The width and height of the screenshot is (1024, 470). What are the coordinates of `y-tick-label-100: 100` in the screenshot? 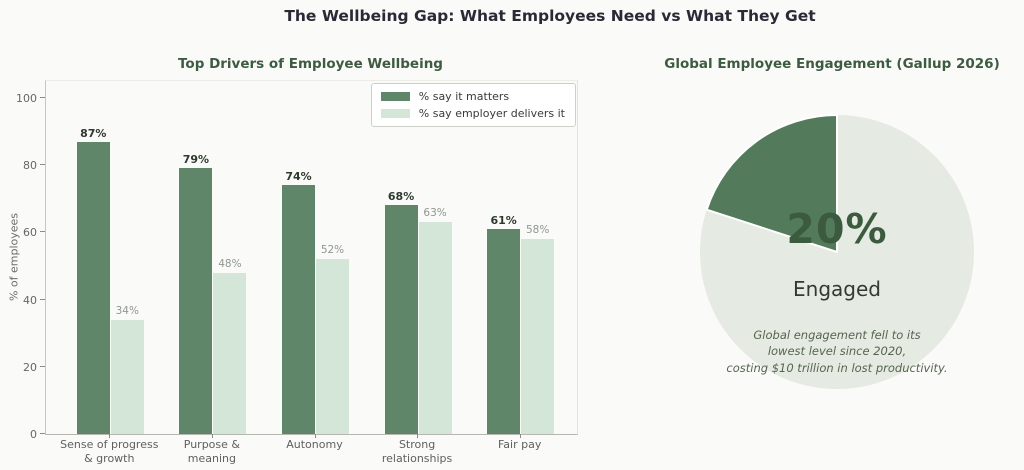 It's located at (26, 98).